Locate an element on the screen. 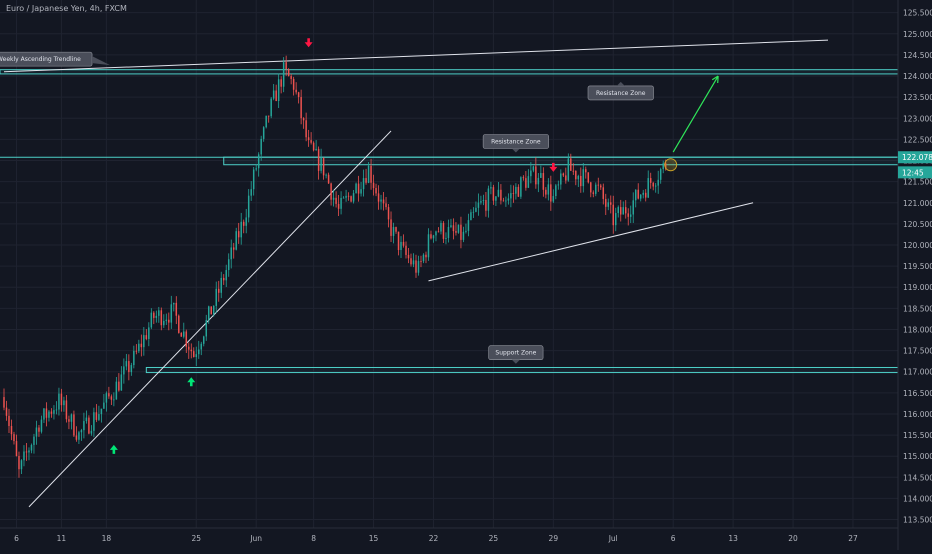 The height and width of the screenshot is (554, 932). support-zone is located at coordinates (522, 370).